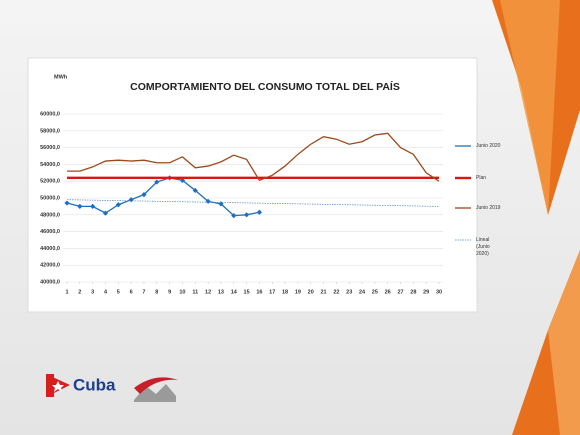  I want to click on x-tick-label: 10, so click(182, 292).